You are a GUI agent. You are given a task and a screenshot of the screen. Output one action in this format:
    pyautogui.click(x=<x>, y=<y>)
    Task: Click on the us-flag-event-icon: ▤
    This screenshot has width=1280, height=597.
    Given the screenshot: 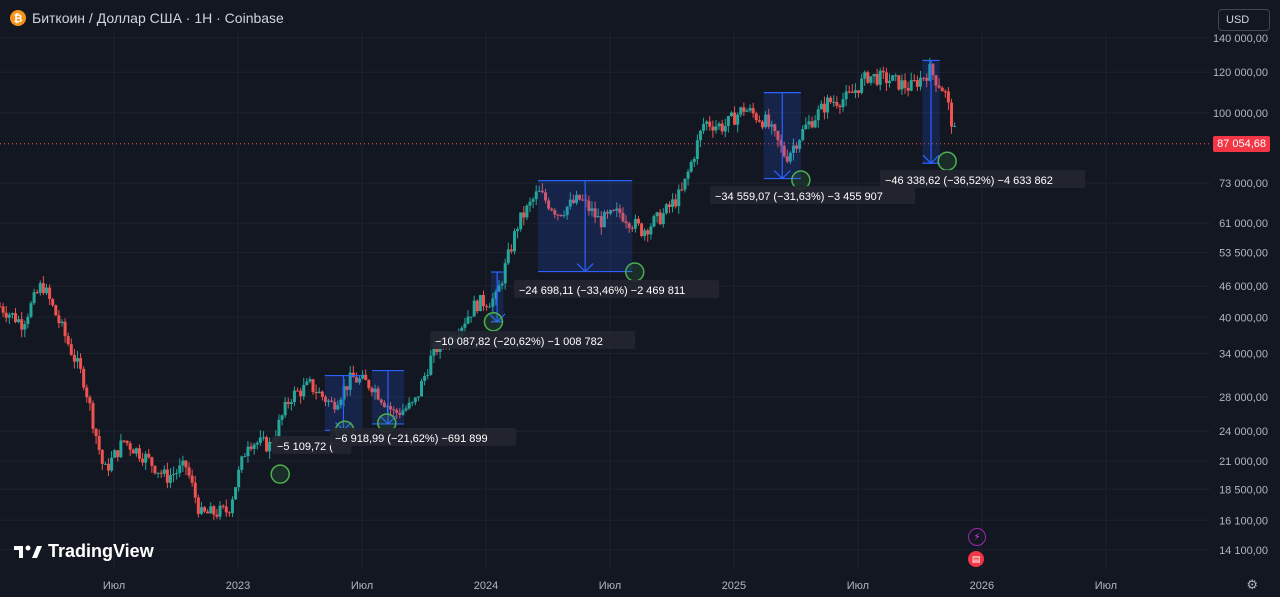 What is the action you would take?
    pyautogui.click(x=976, y=559)
    